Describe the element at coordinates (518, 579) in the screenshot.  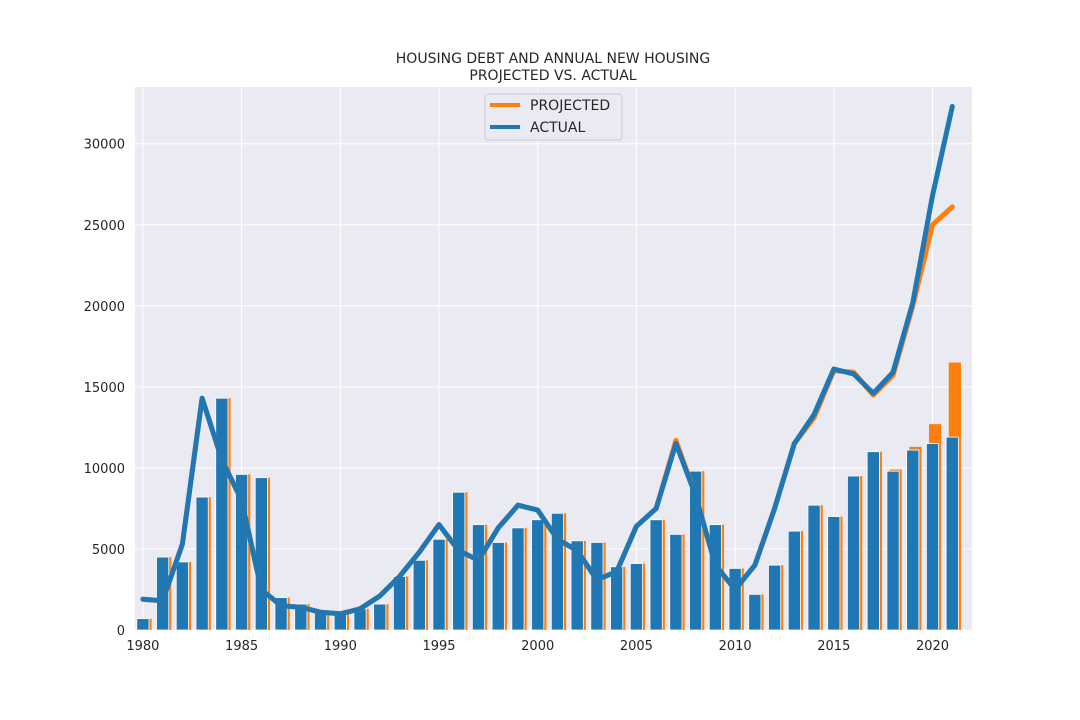
I see `bar-actual-1999` at that location.